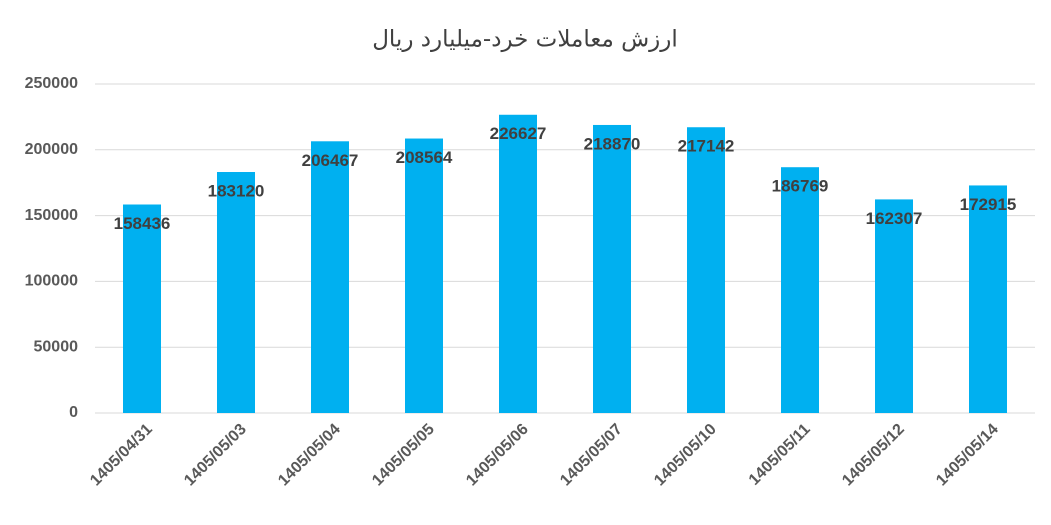 This screenshot has width=1051, height=525. I want to click on chart-title: ارزش معاملات خرد-میلیارد ریال, so click(525, 40).